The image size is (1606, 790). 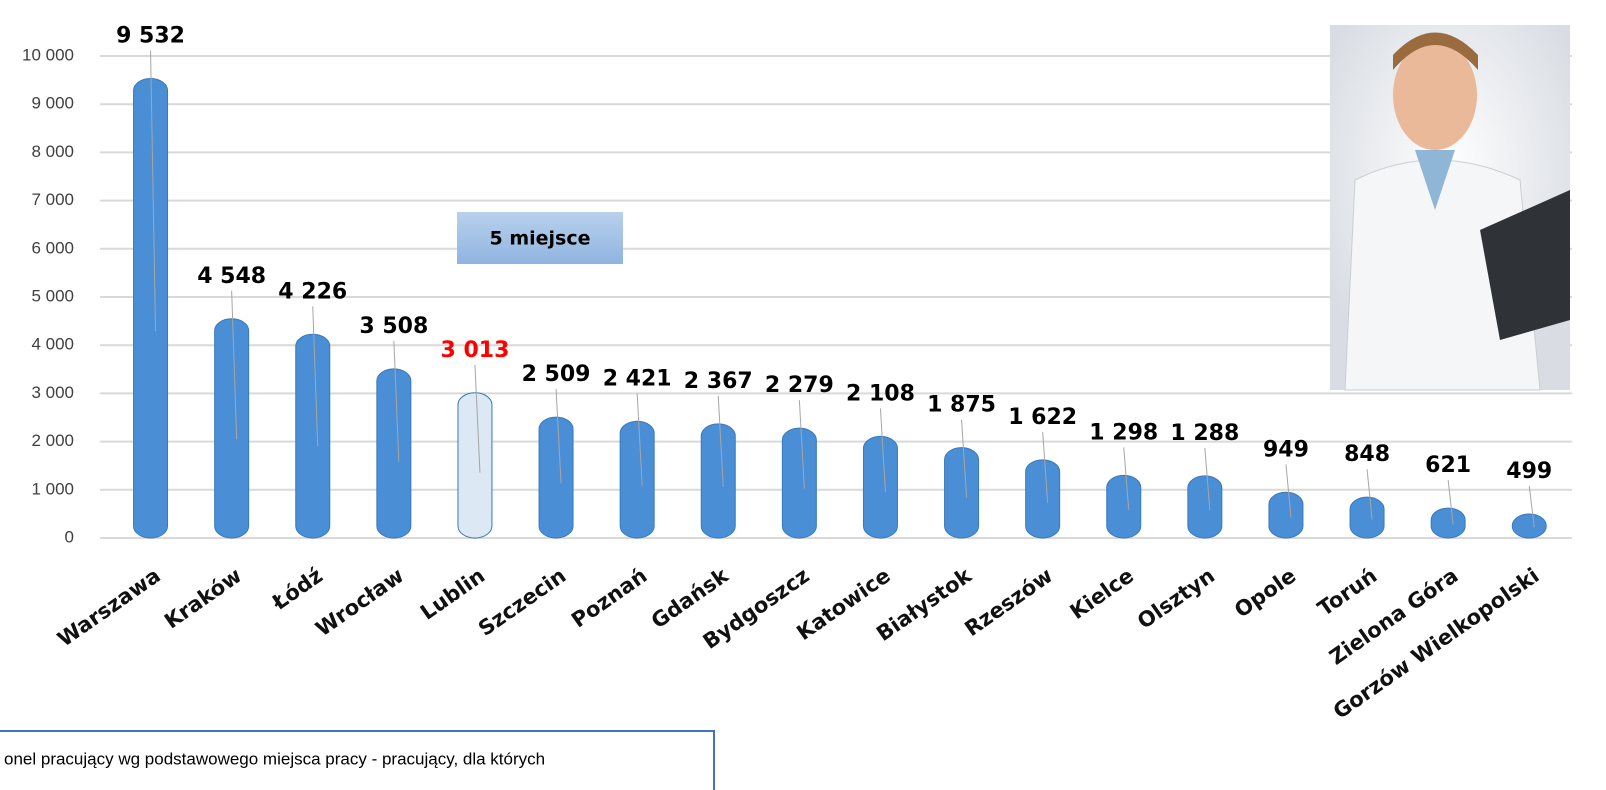 I want to click on value-label: 848, so click(x=1367, y=454).